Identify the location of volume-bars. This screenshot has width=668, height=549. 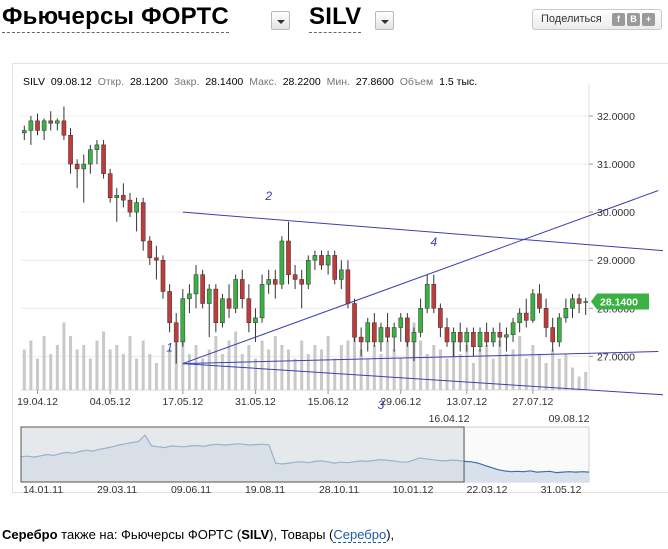
(305, 356).